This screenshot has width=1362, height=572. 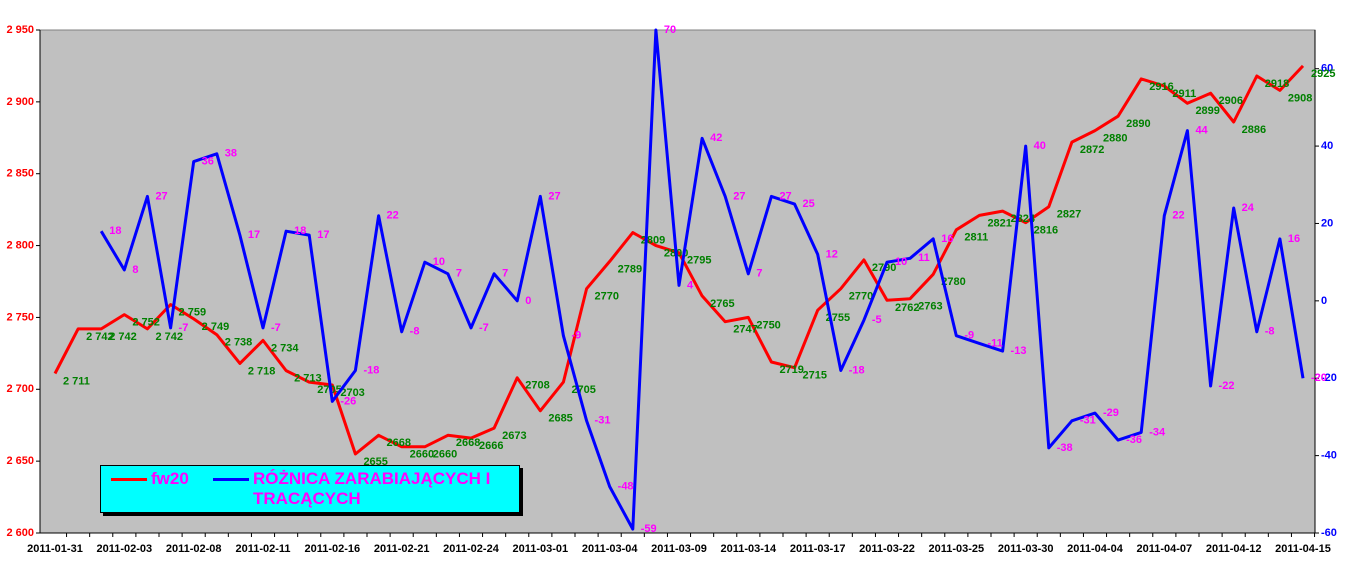 I want to click on legend: fw20 RÓŻNICA ZARABIAJĄCYCH I TRACĄCYCH, so click(x=310, y=489).